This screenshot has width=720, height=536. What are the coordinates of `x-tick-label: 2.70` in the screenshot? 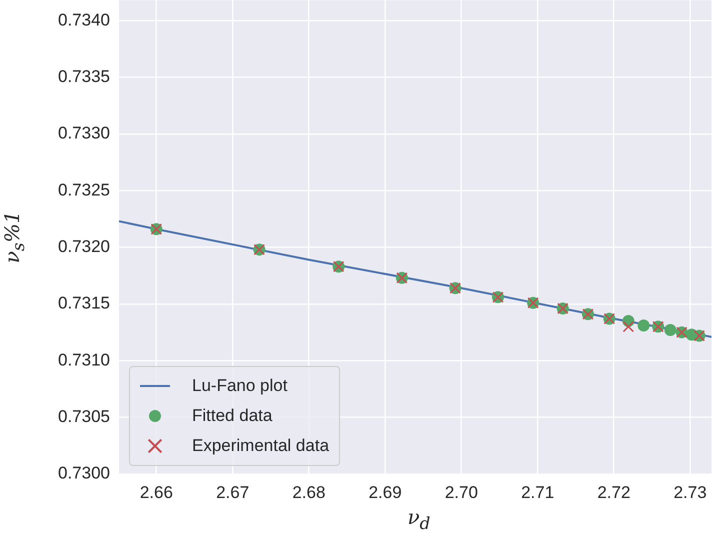 It's located at (461, 492).